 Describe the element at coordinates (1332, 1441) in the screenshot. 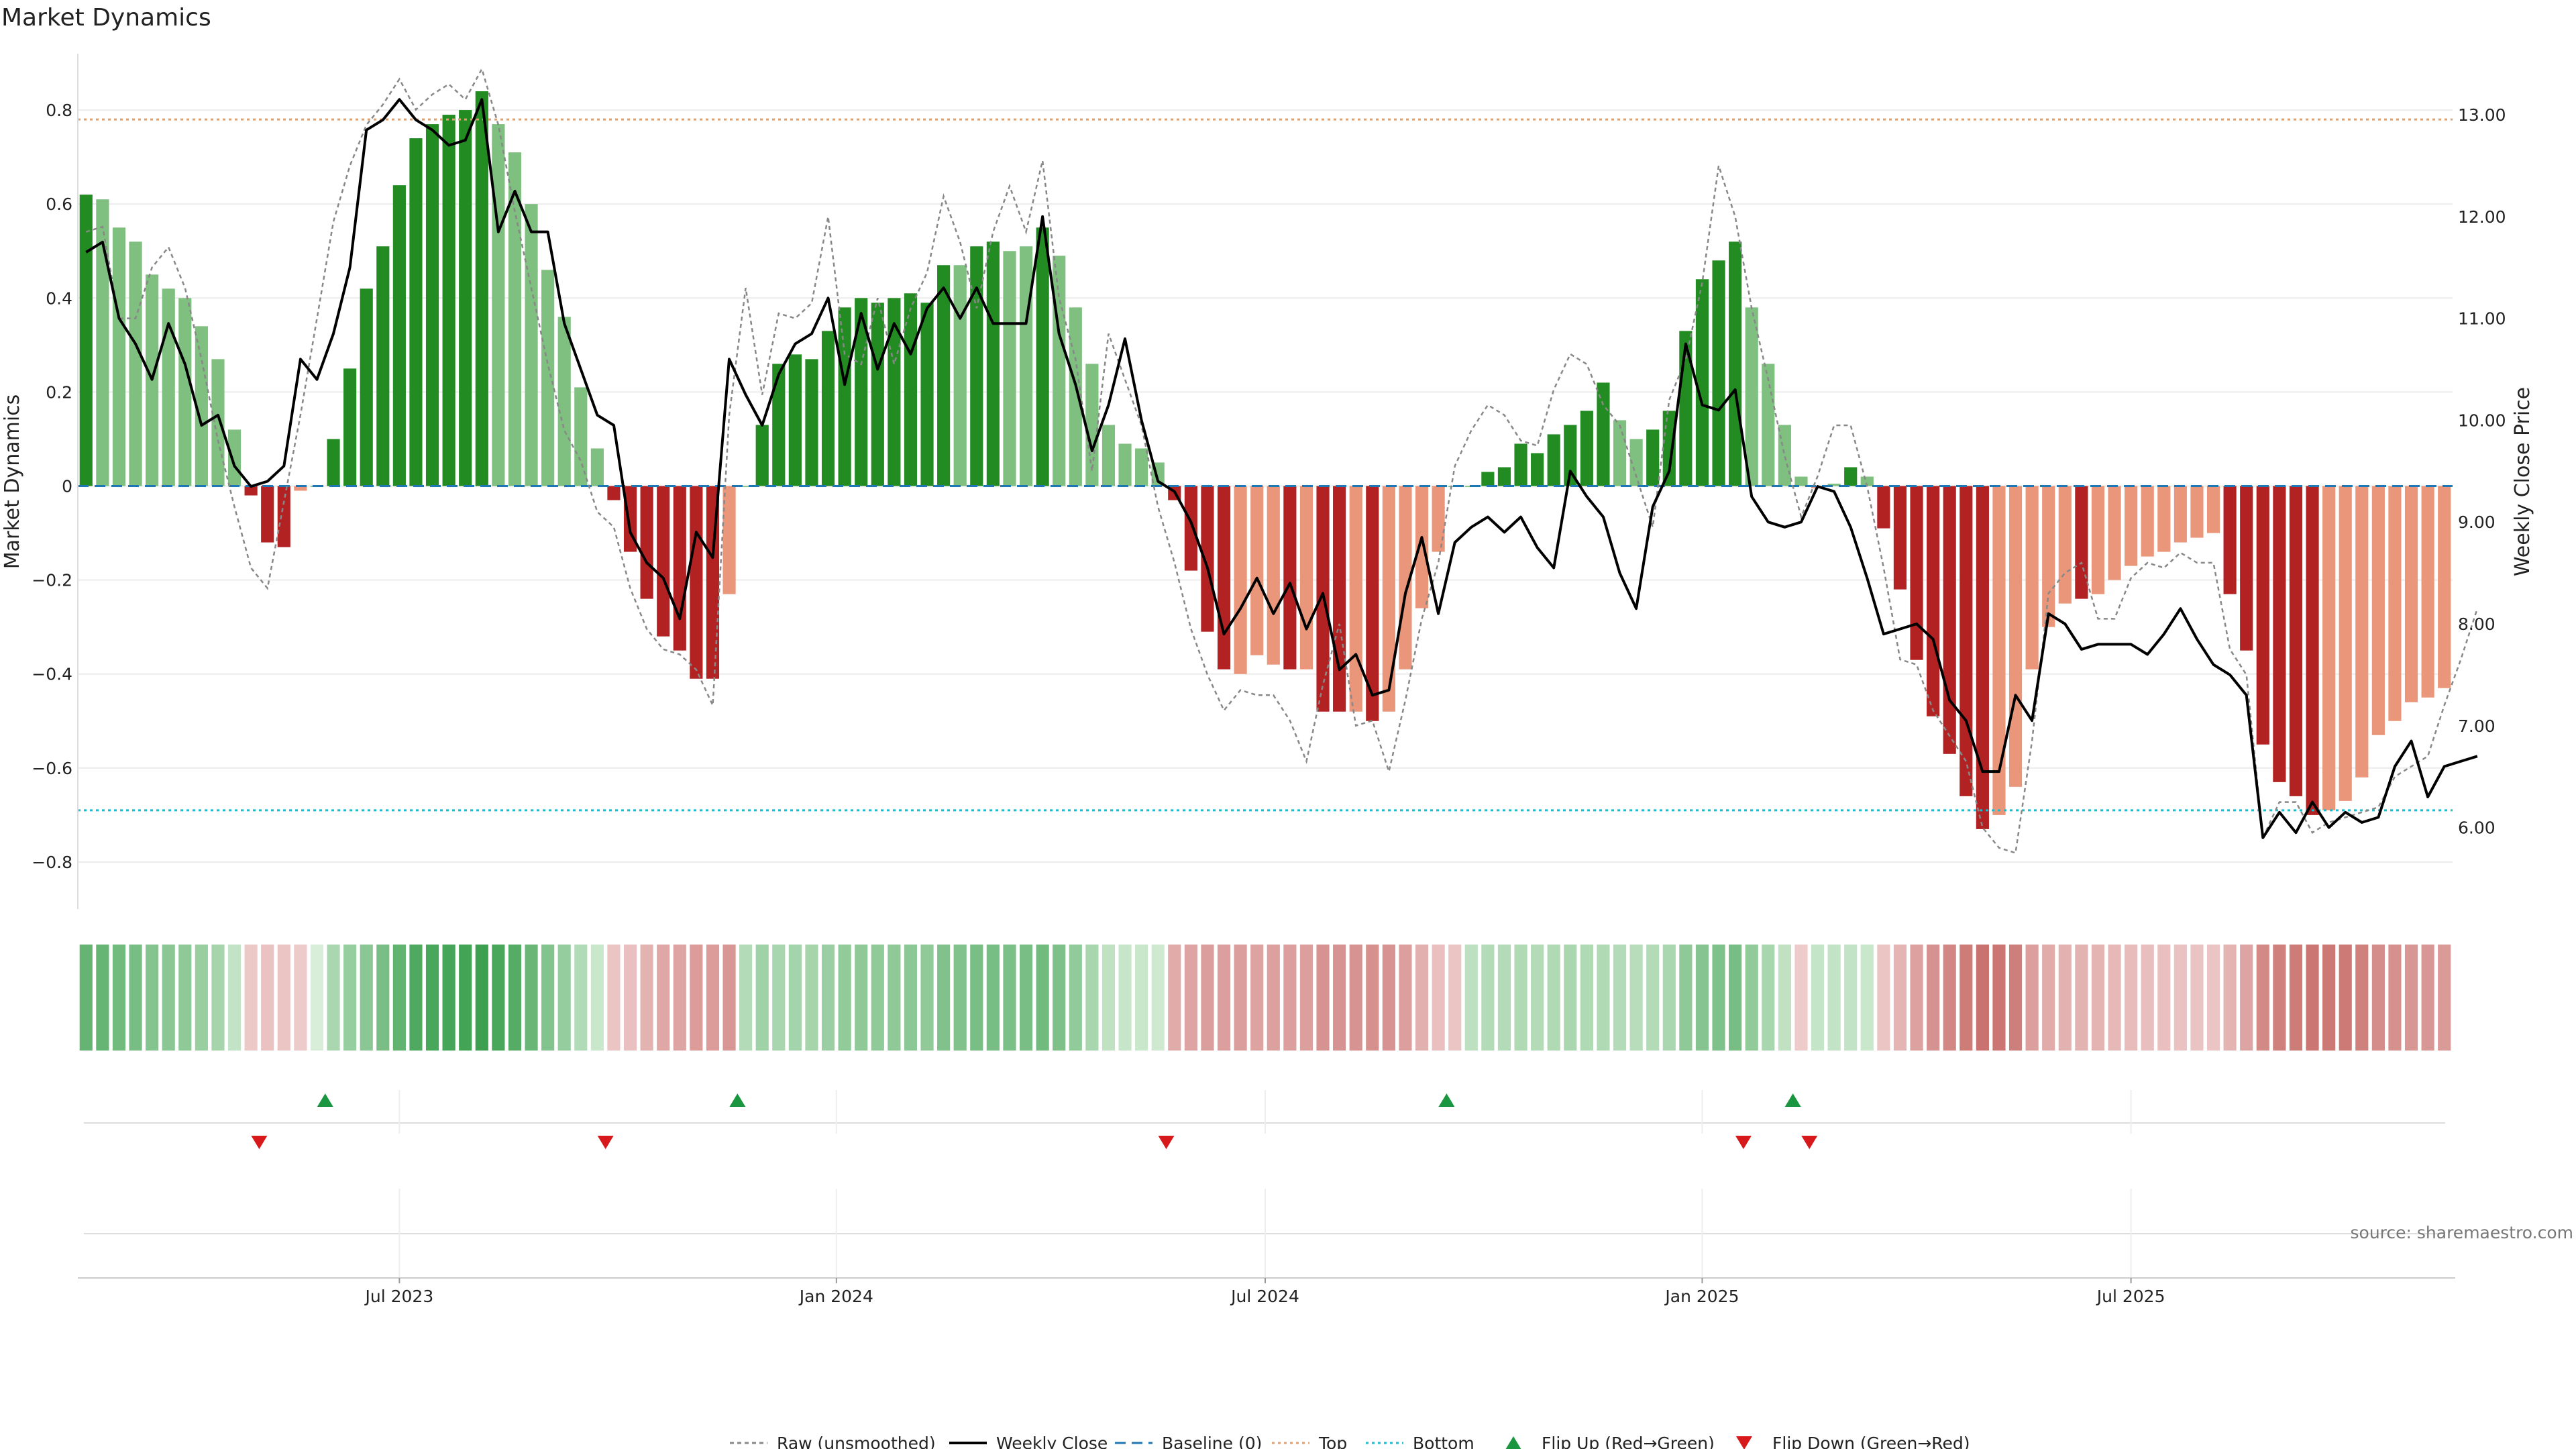

I see `legend-label-top: Top` at that location.